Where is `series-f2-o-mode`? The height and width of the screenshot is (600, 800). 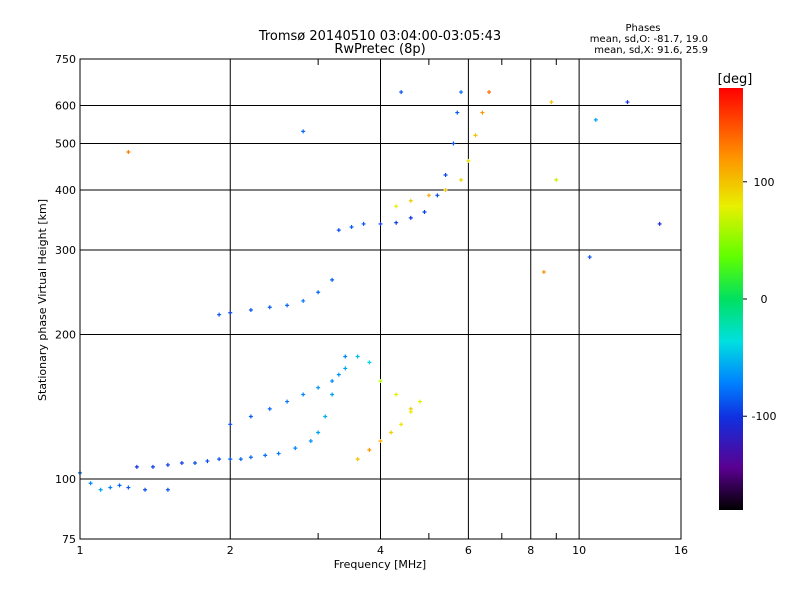 series-f2-o-mode is located at coordinates (400, 161).